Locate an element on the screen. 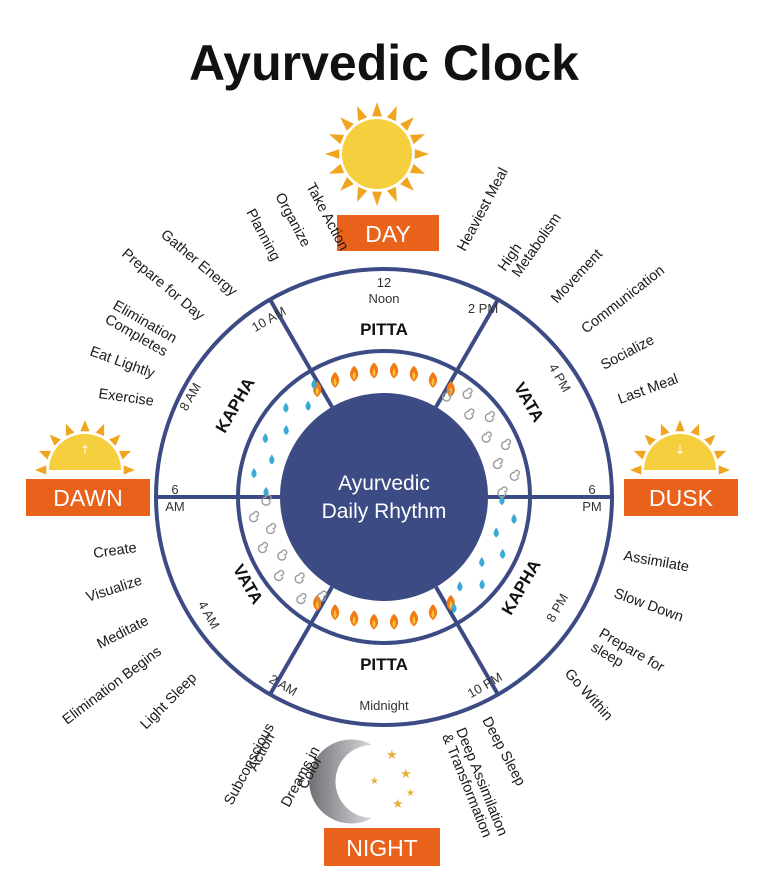  time-label-6pm-number: 6 is located at coordinates (591, 489).